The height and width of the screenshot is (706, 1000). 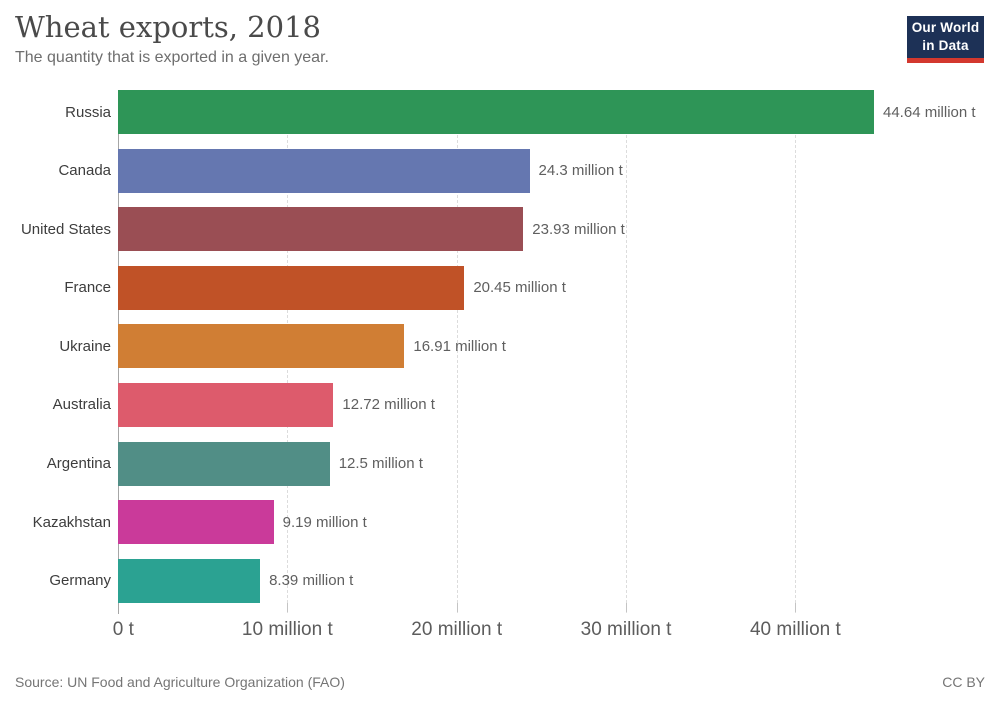 I want to click on value-label-russia: 44.64 million t, so click(x=929, y=112).